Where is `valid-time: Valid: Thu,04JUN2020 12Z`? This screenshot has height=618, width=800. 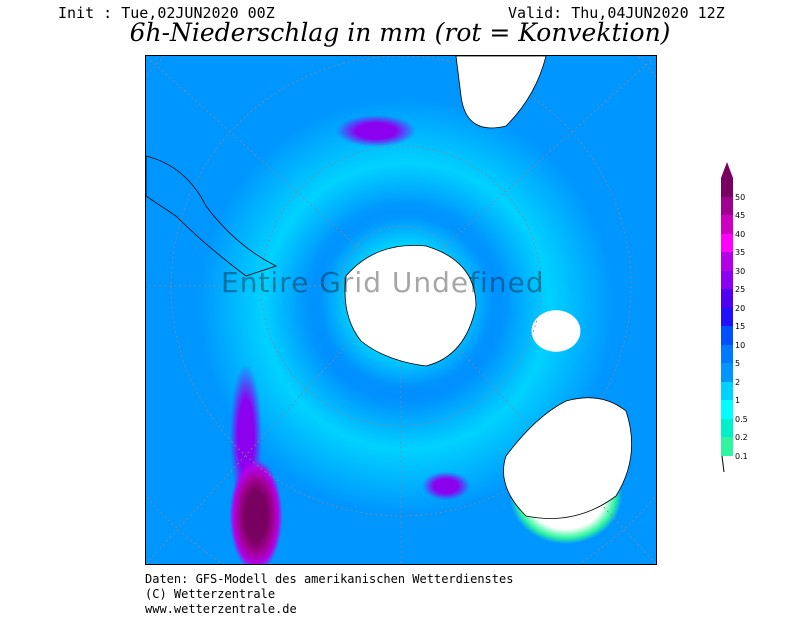 valid-time: Valid: Thu,04JUN2020 12Z is located at coordinates (616, 13).